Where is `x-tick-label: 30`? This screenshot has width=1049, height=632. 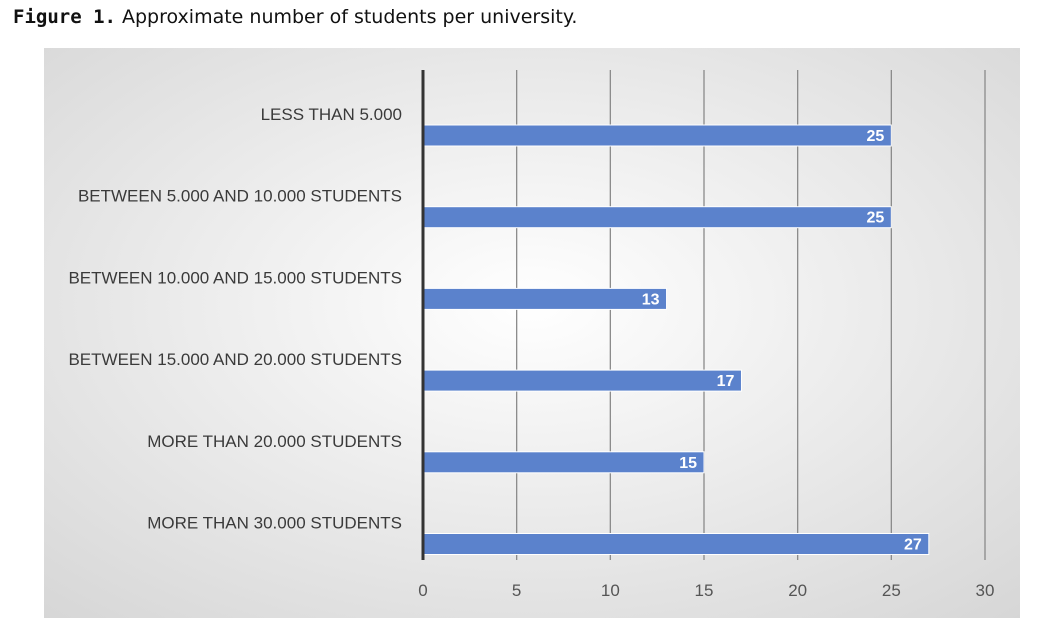
x-tick-label: 30 is located at coordinates (985, 590).